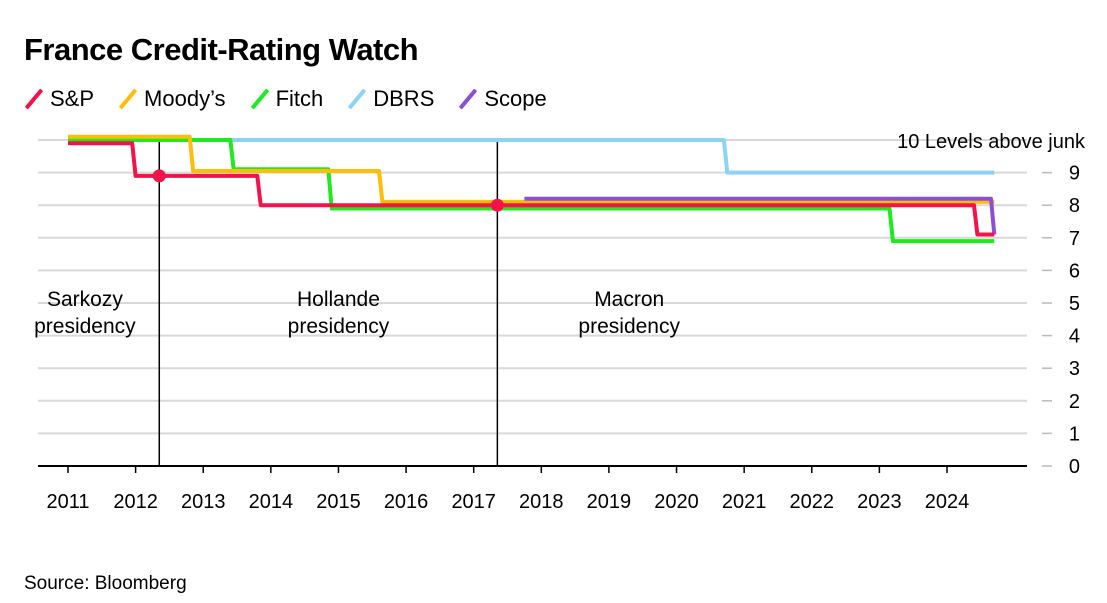 This screenshot has width=1107, height=603. Describe the element at coordinates (203, 502) in the screenshot. I see `x-tick-label: 2013` at that location.